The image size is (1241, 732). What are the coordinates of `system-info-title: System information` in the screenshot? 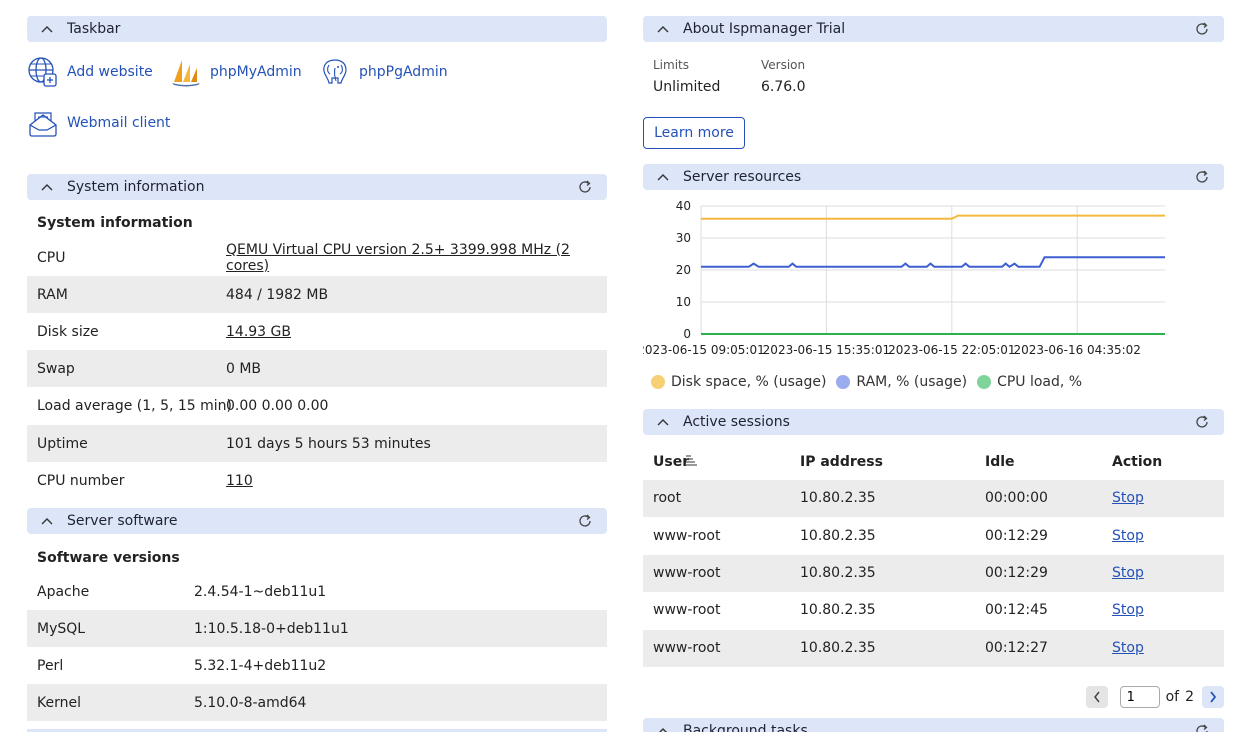 It's located at (136, 187).